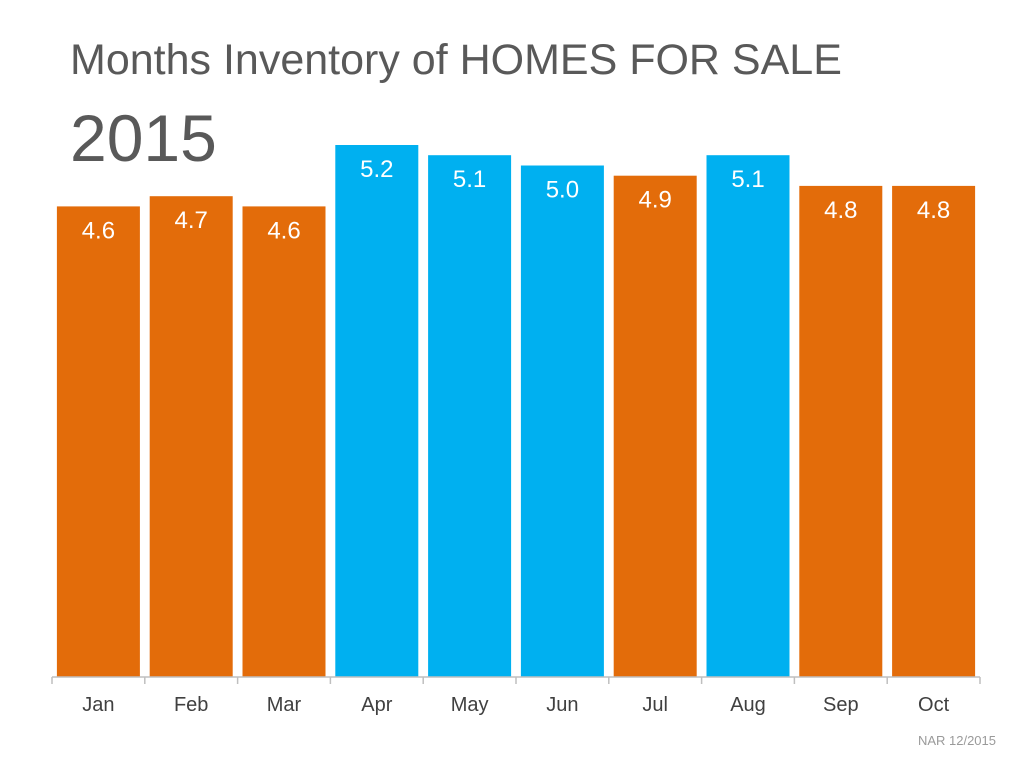 Image resolution: width=1024 pixels, height=768 pixels. I want to click on bar-aug, so click(748, 416).